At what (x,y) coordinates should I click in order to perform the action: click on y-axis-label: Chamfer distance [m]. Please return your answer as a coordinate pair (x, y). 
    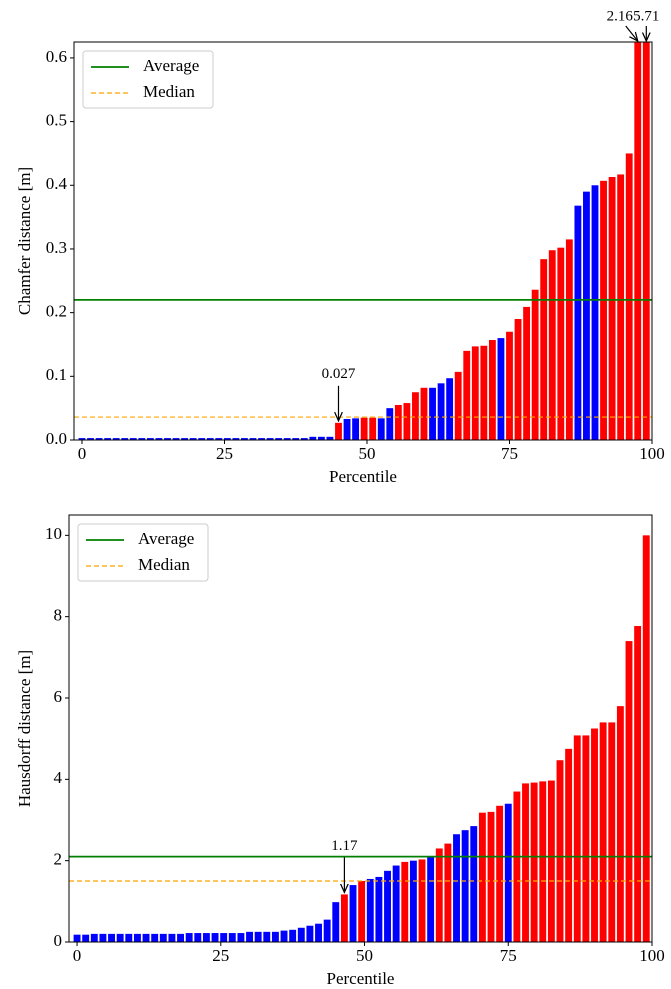
    Looking at the image, I should click on (24, 241).